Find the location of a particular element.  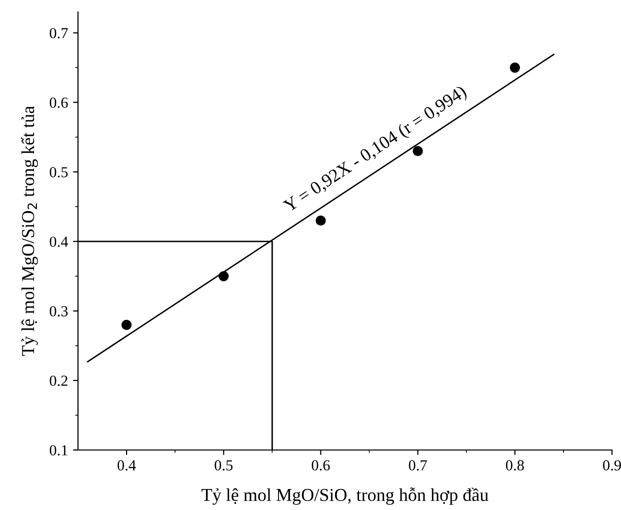

x-tick-label: 0.6 is located at coordinates (321, 465).